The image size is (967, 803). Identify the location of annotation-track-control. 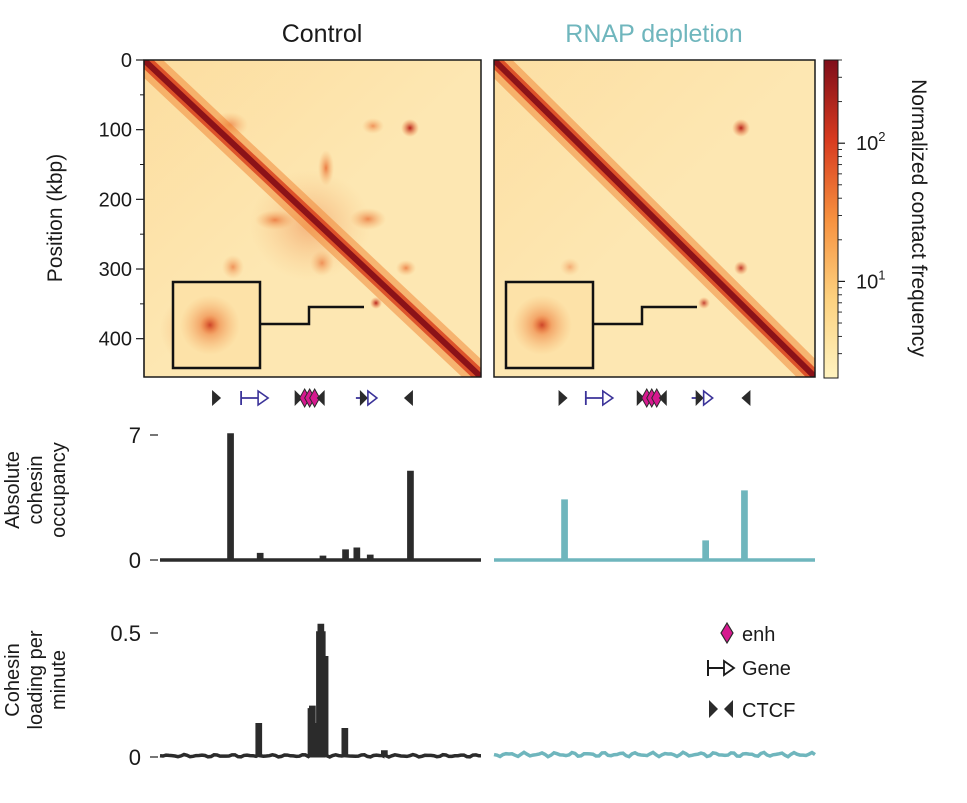
(312, 398).